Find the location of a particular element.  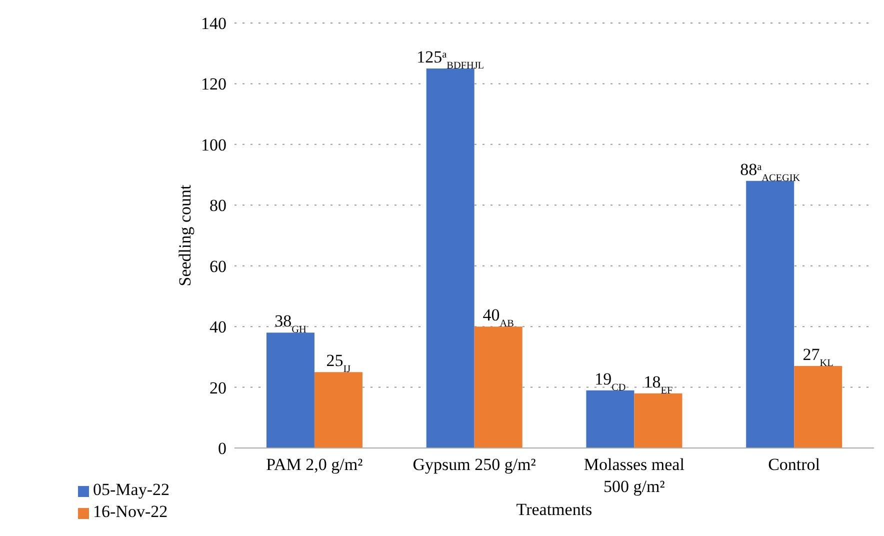

legend-label: 16-Nov-22 is located at coordinates (130, 511).